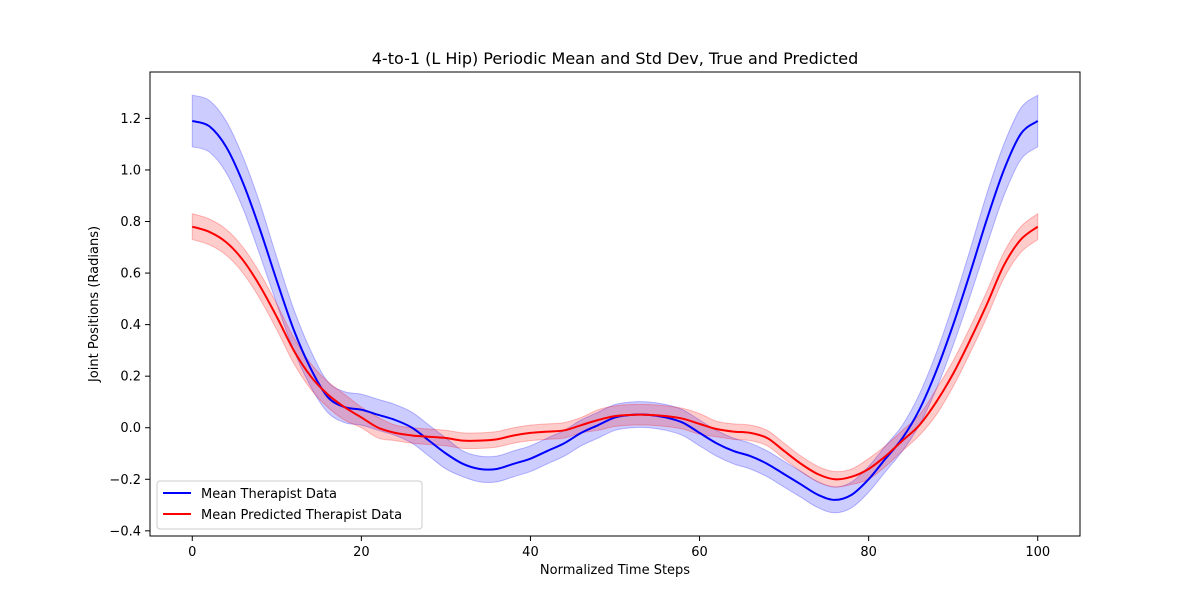 This screenshot has width=1200, height=600. What do you see at coordinates (130, 170) in the screenshot?
I see `y-tick-label: 1.0` at bounding box center [130, 170].